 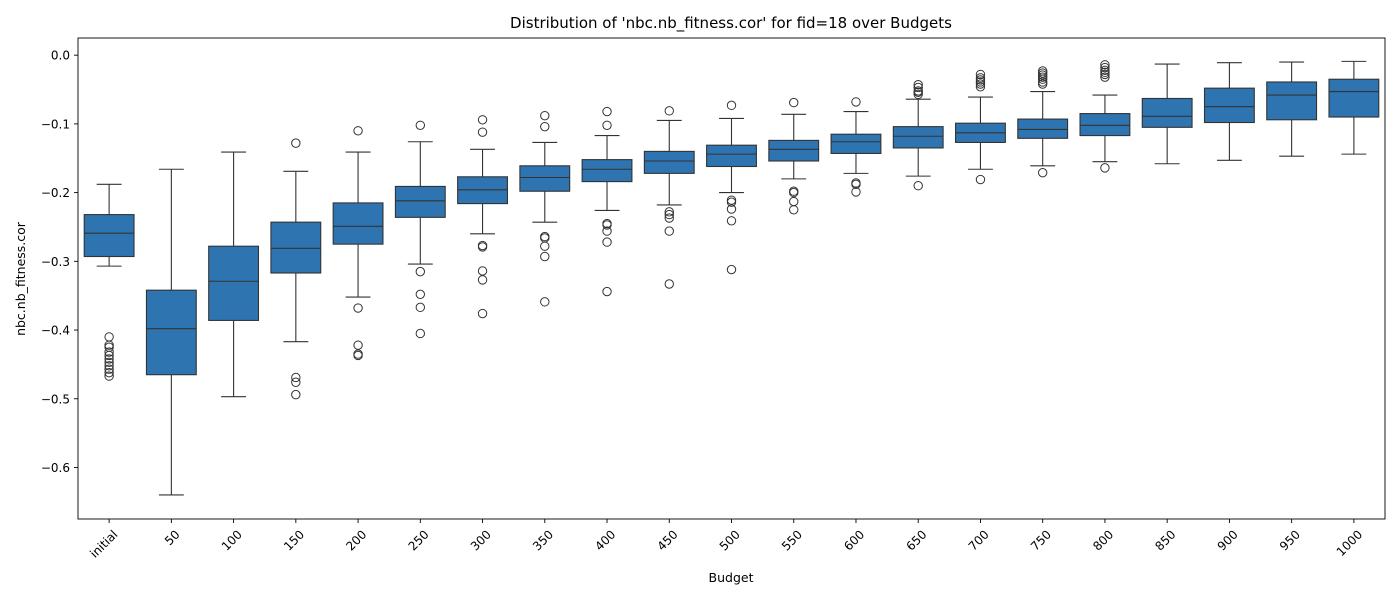 I want to click on x-tick-label: 800, so click(x=1103, y=540).